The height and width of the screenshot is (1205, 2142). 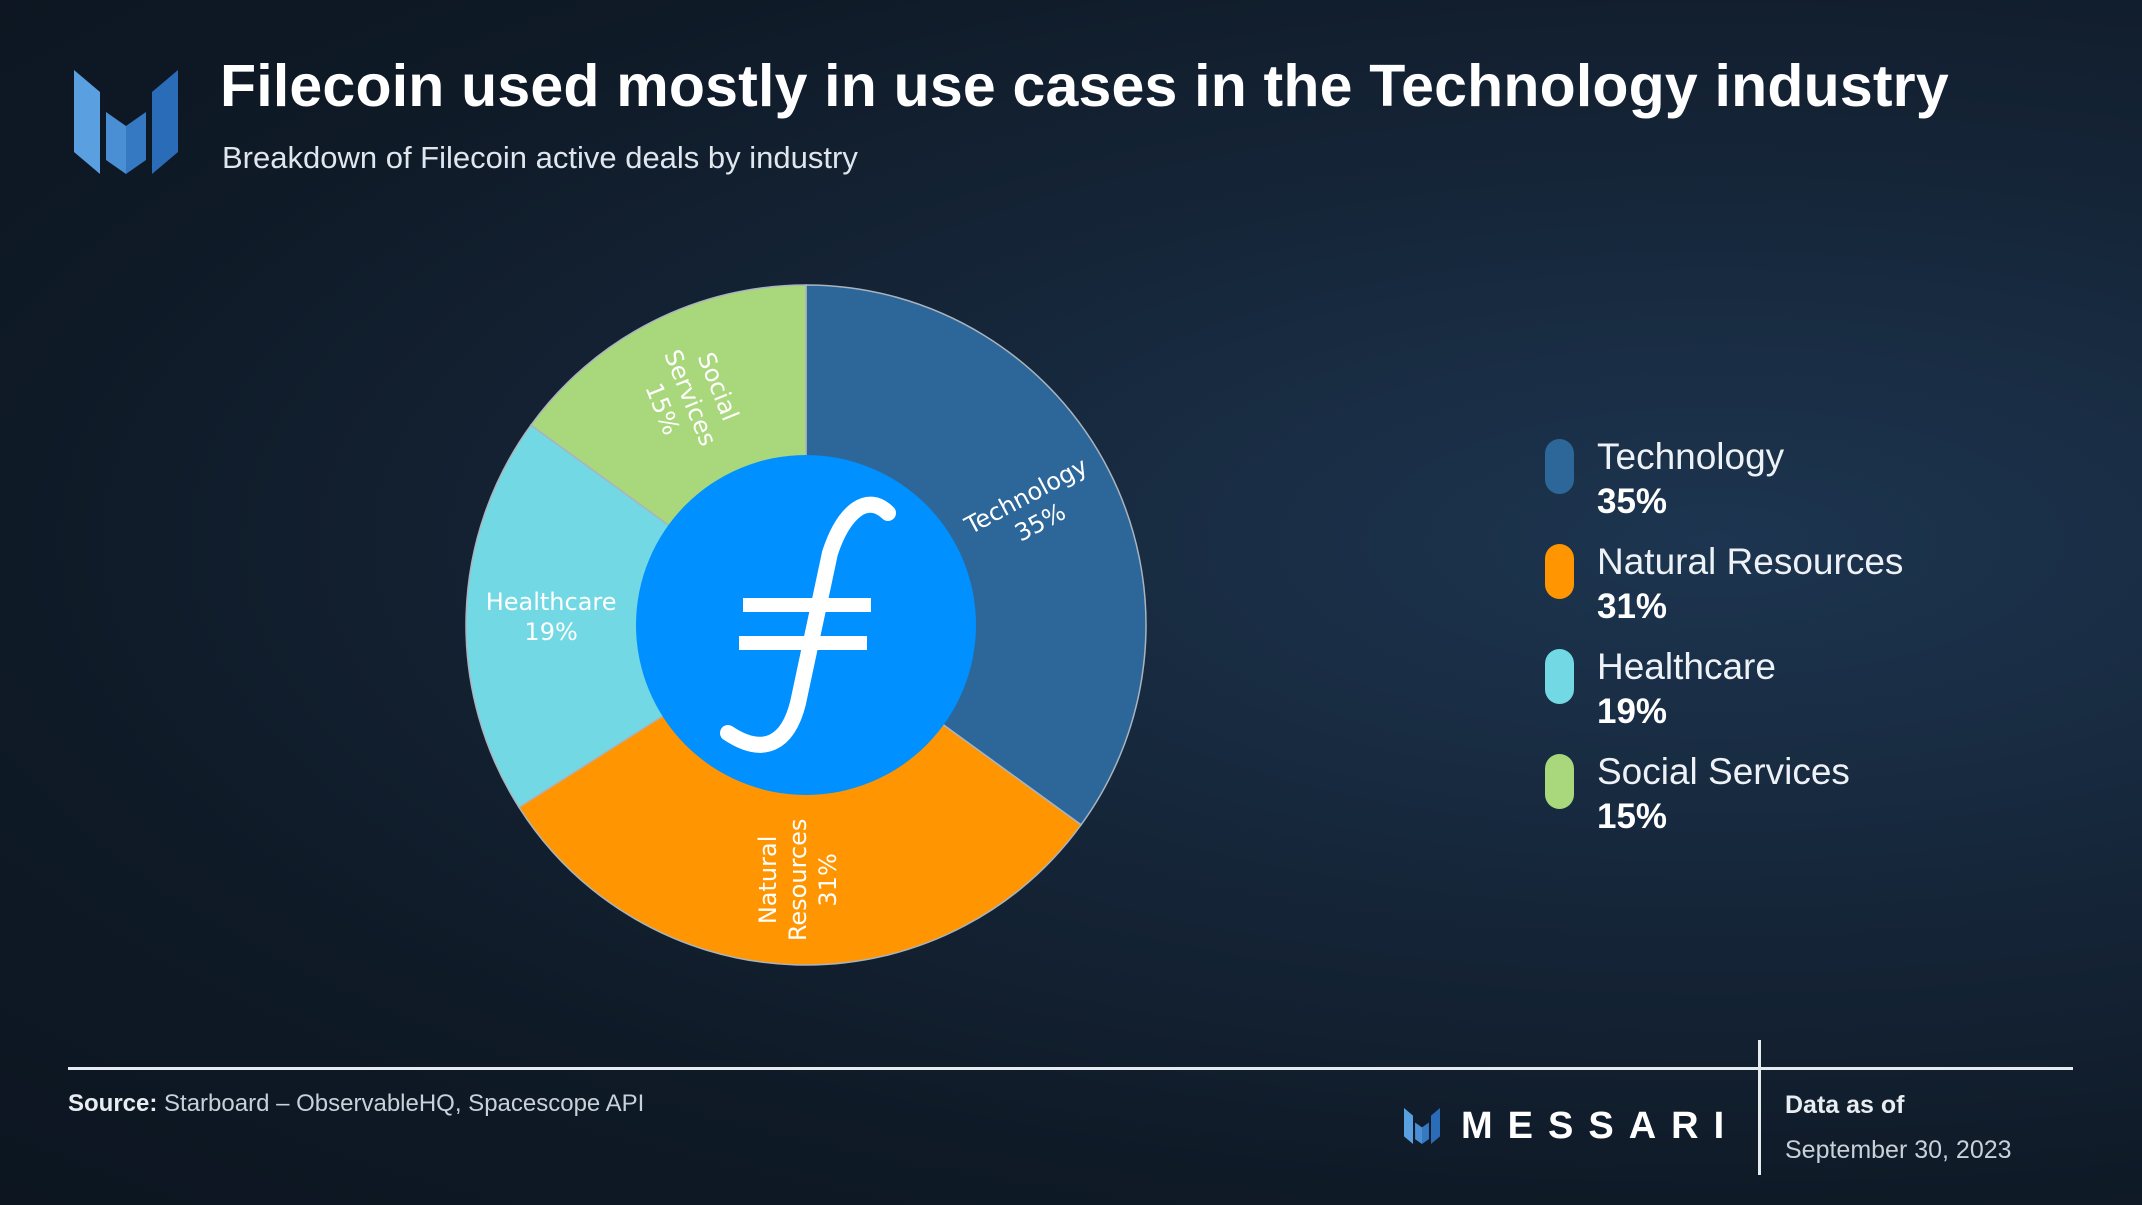 I want to click on source-label: Source:, so click(x=113, y=1103).